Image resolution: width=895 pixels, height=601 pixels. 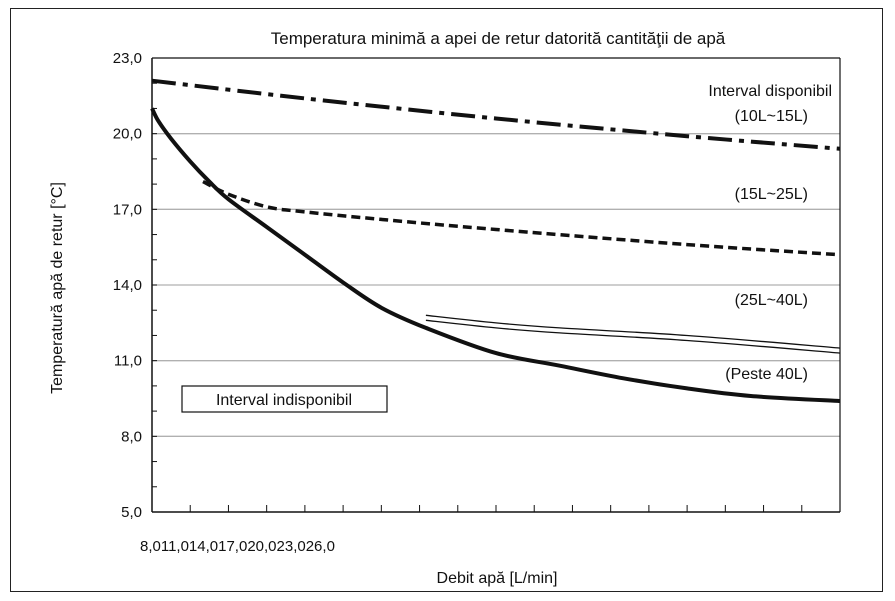 What do you see at coordinates (496, 114) in the screenshot?
I see `series-1-line` at bounding box center [496, 114].